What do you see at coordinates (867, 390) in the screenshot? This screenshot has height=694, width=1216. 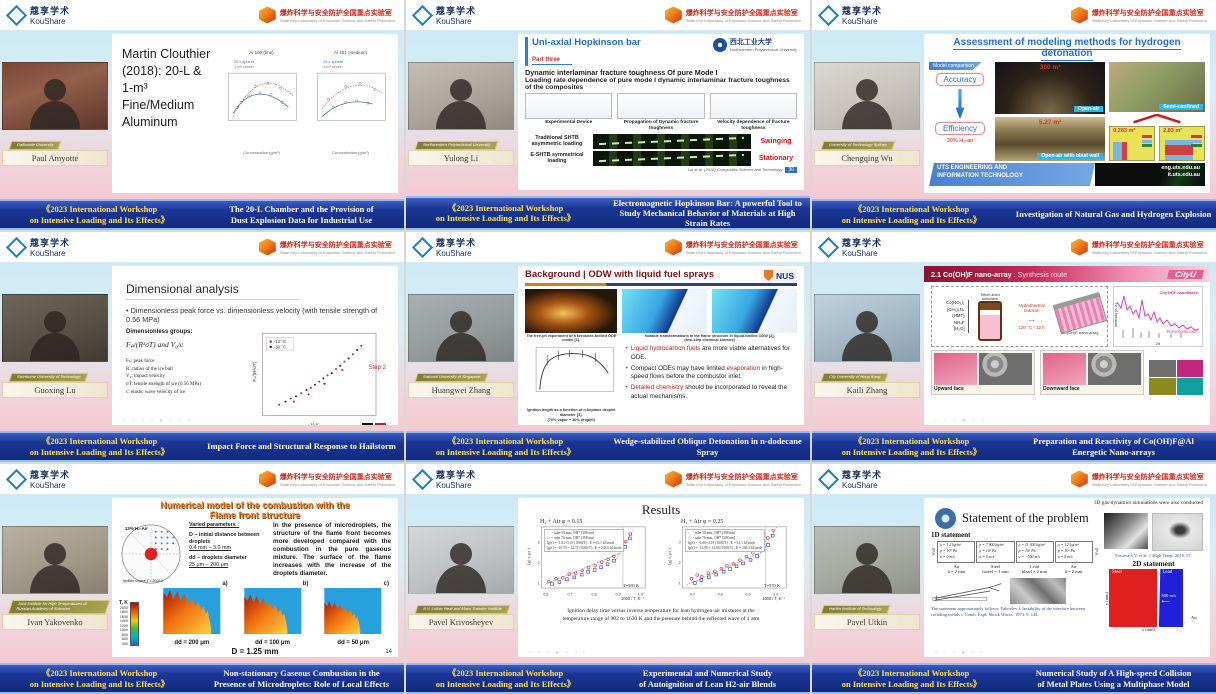 I see `speaker-name: Kaili Zhang` at bounding box center [867, 390].